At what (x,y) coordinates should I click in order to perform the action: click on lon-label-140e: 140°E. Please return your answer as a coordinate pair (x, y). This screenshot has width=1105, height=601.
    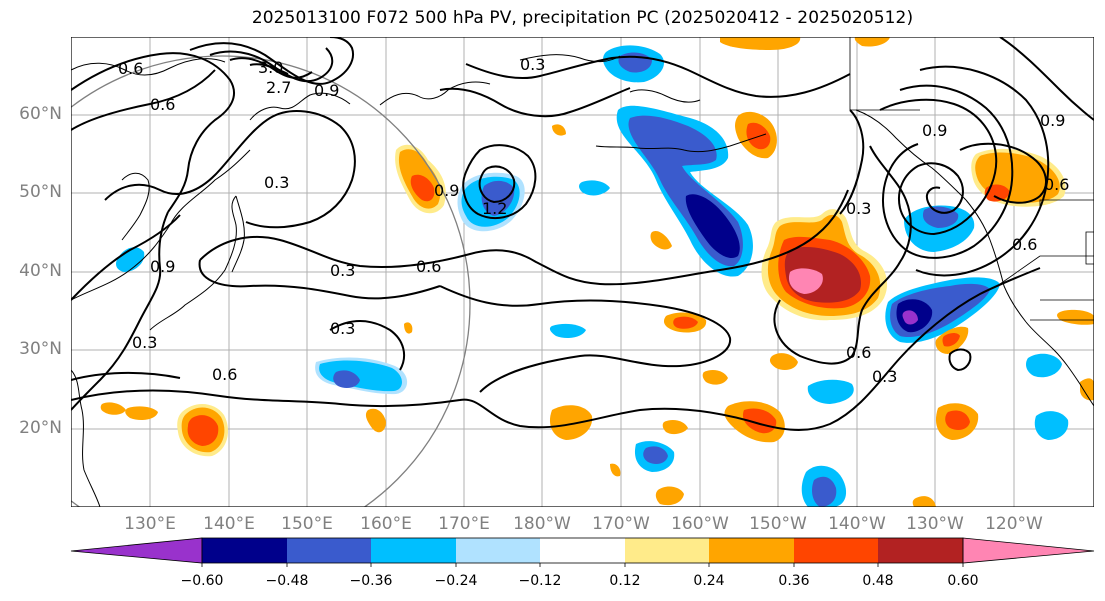
    Looking at the image, I should click on (229, 524).